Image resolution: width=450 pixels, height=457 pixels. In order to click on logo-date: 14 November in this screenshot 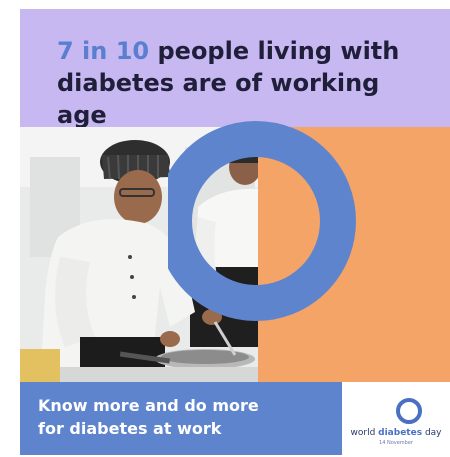, I will do `click(396, 443)`.